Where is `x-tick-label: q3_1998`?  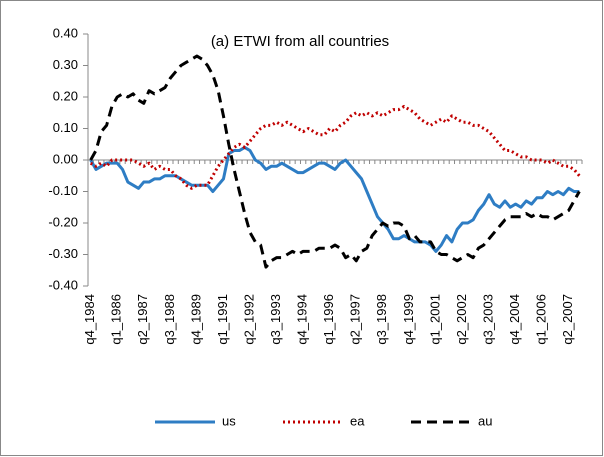
x-tick-label: q3_1998 is located at coordinates (381, 319).